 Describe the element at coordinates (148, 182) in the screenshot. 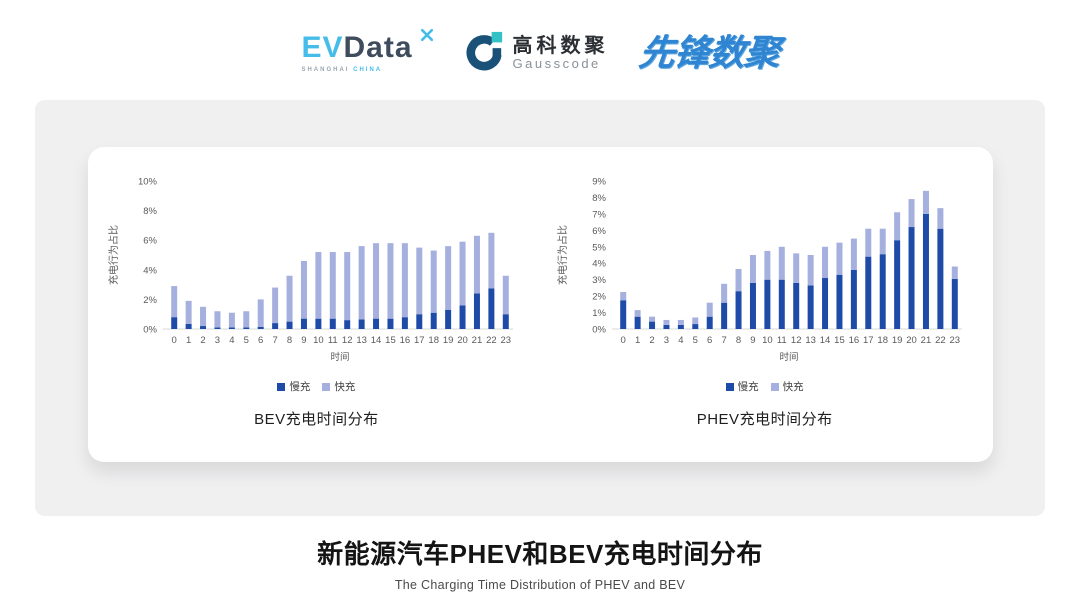

I see `svg-text: 10%` at that location.